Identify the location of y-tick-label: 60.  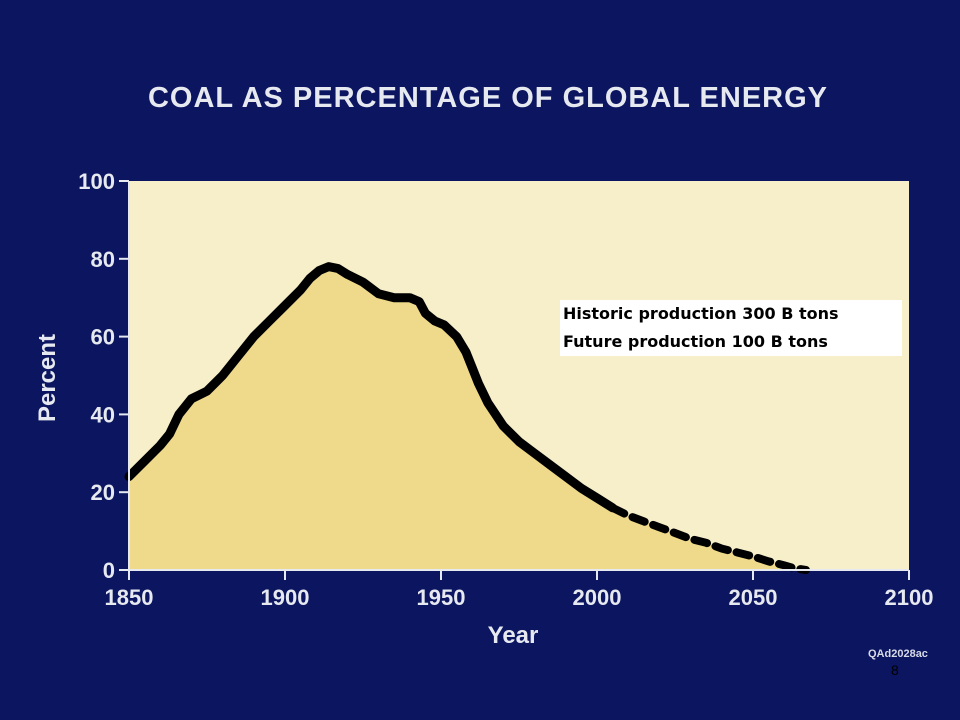
(103, 337).